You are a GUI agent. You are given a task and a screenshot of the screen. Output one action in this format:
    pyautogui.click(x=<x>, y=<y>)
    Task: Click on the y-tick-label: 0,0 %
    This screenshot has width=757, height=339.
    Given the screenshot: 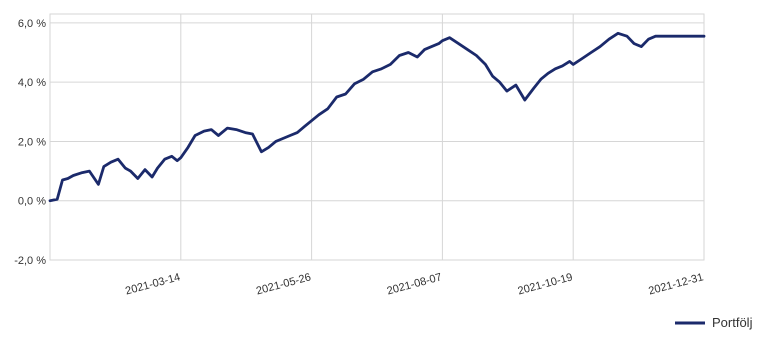 What is the action you would take?
    pyautogui.click(x=32, y=202)
    